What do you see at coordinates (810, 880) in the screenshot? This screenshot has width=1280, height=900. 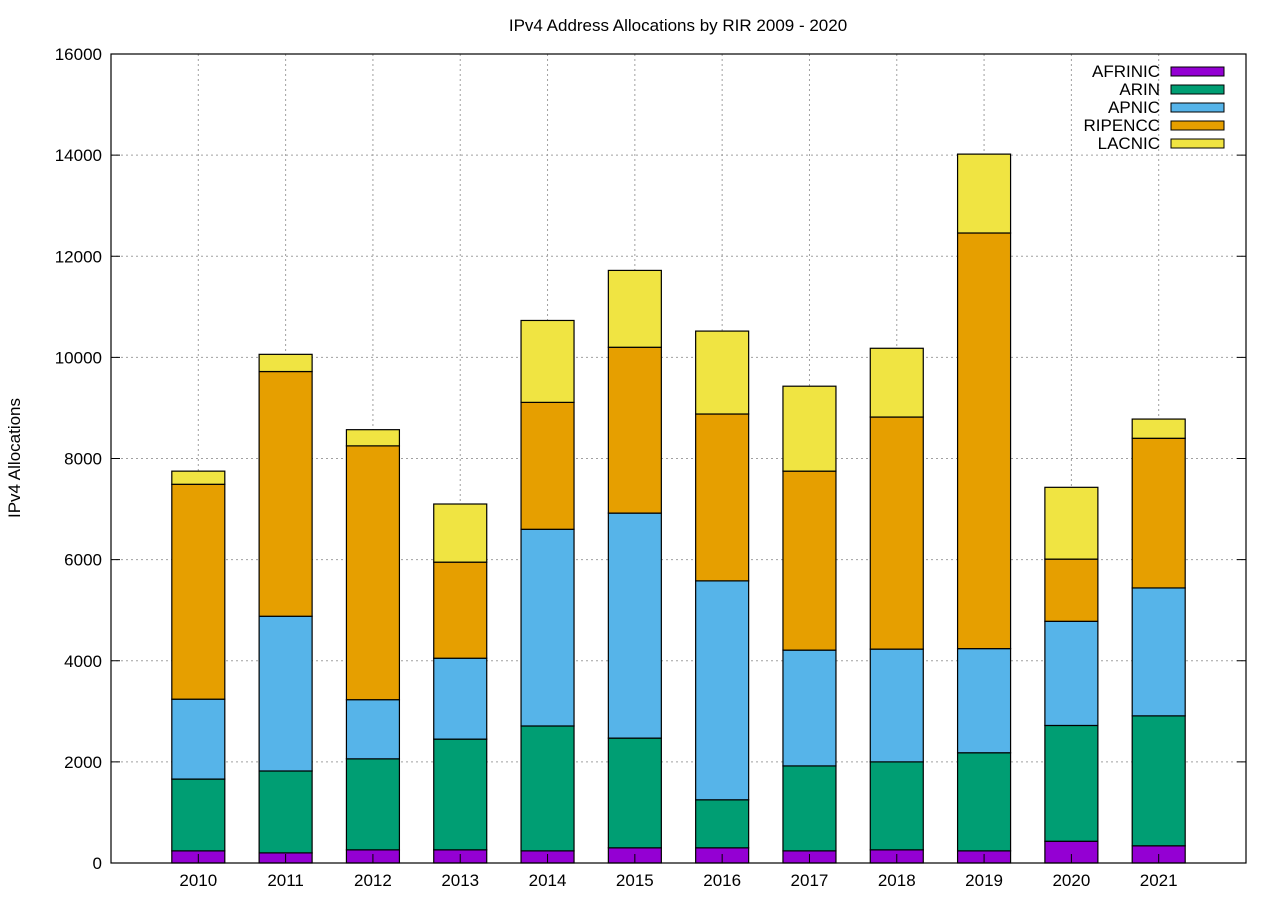 I see `x-tick-label: 2017` at bounding box center [810, 880].